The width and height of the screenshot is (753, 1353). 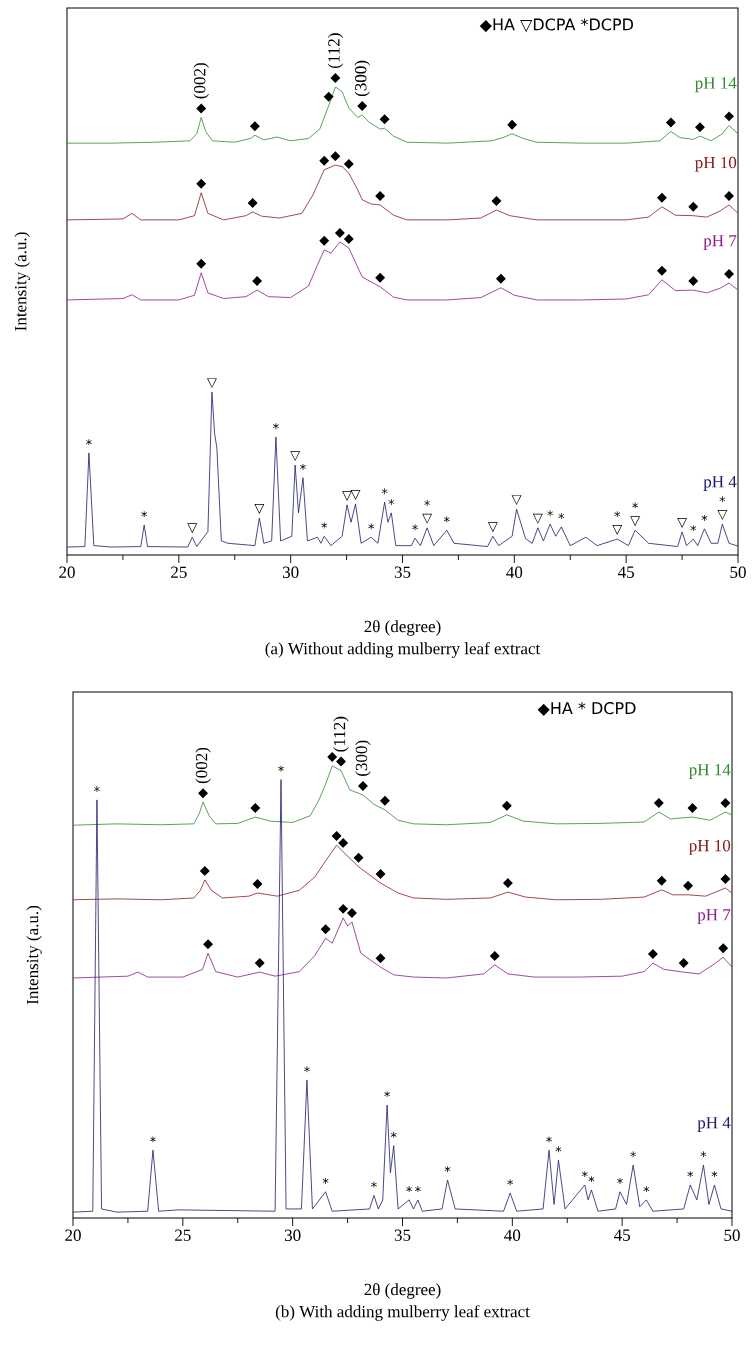 I want to click on text: (b) With adding mulberry leaf extract, so click(x=402, y=1313).